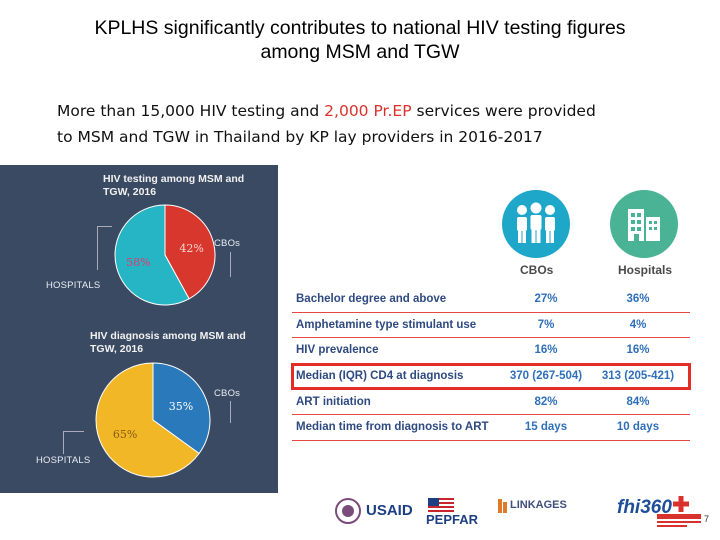 The width and height of the screenshot is (720, 540). What do you see at coordinates (638, 401) in the screenshot?
I see `hospitals-value: 84%` at bounding box center [638, 401].